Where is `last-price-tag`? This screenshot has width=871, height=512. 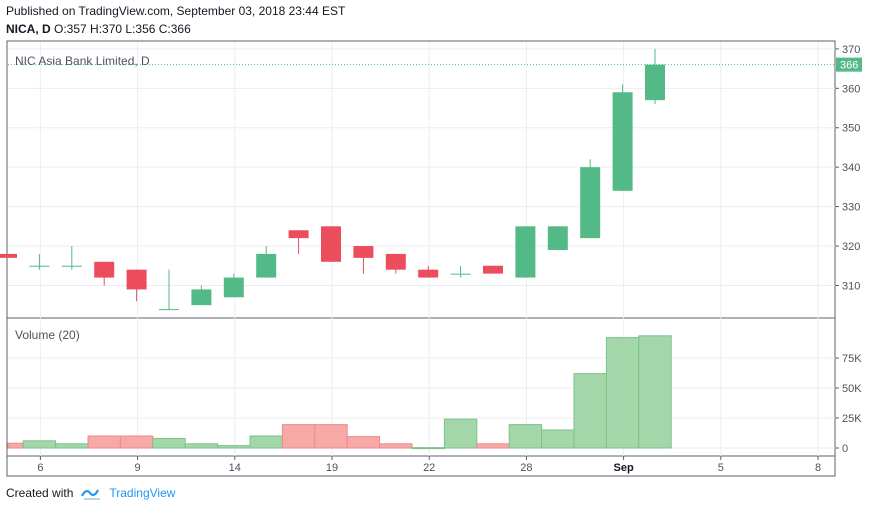 last-price-tag is located at coordinates (849, 64).